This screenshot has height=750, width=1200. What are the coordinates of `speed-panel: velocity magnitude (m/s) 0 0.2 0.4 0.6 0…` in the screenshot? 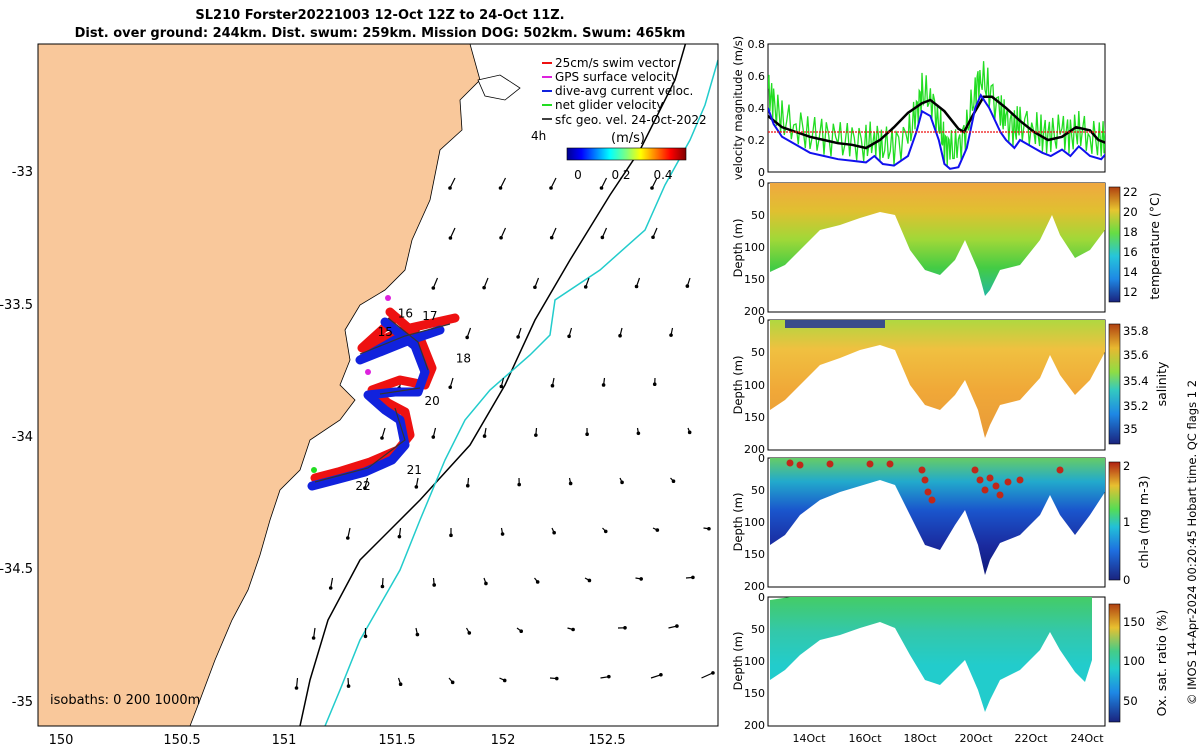 It's located at (918, 108).